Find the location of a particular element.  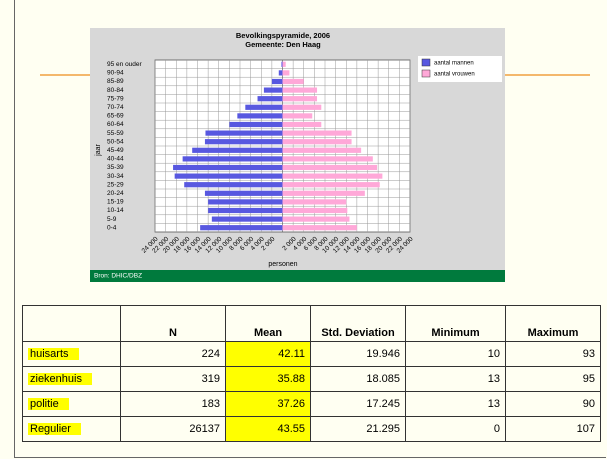

source: Bron: DHIC/DBZ is located at coordinates (118, 276).